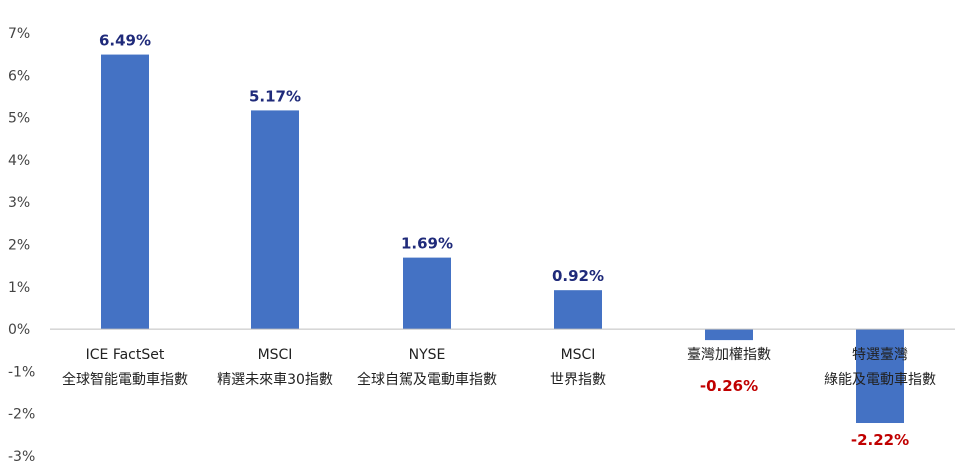 This screenshot has width=960, height=464. Describe the element at coordinates (880, 440) in the screenshot. I see `data-label: -2.22%` at that location.